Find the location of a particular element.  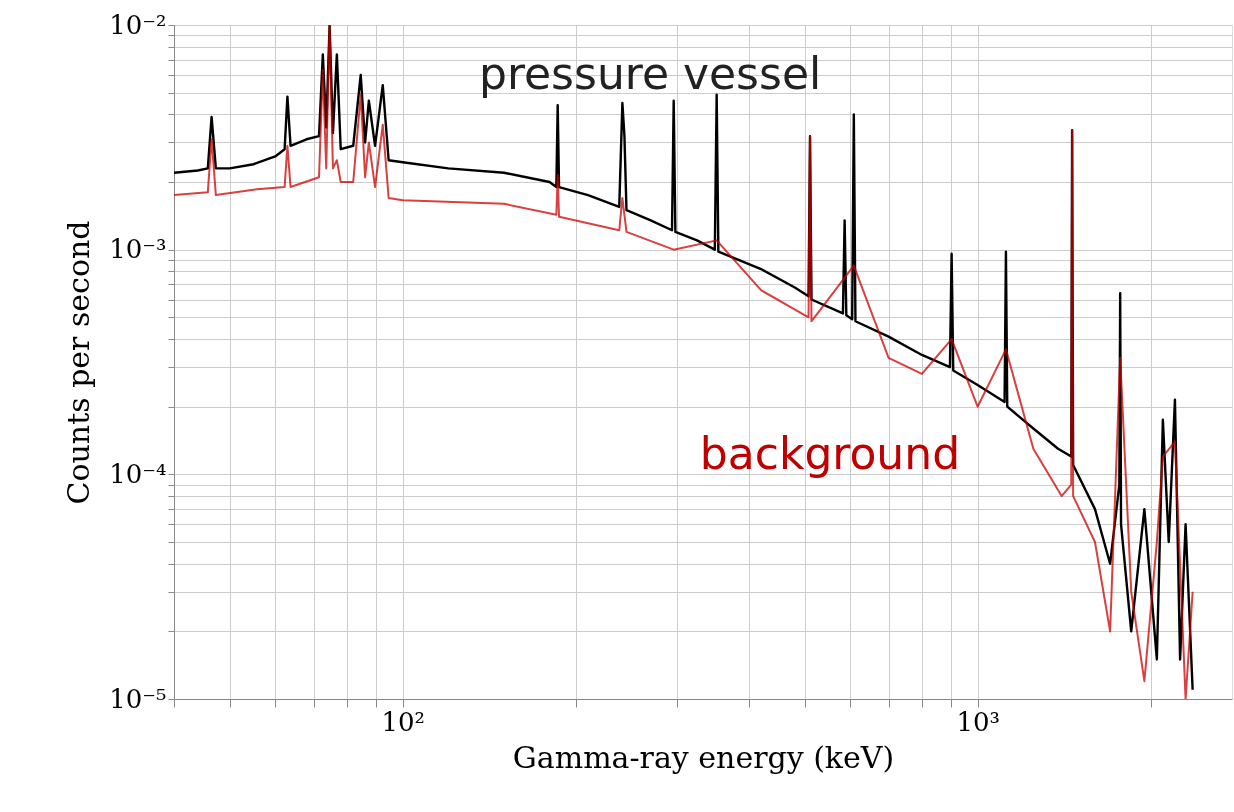

x-axis-title: Gamma-ray energy (keV) is located at coordinates (703, 757).